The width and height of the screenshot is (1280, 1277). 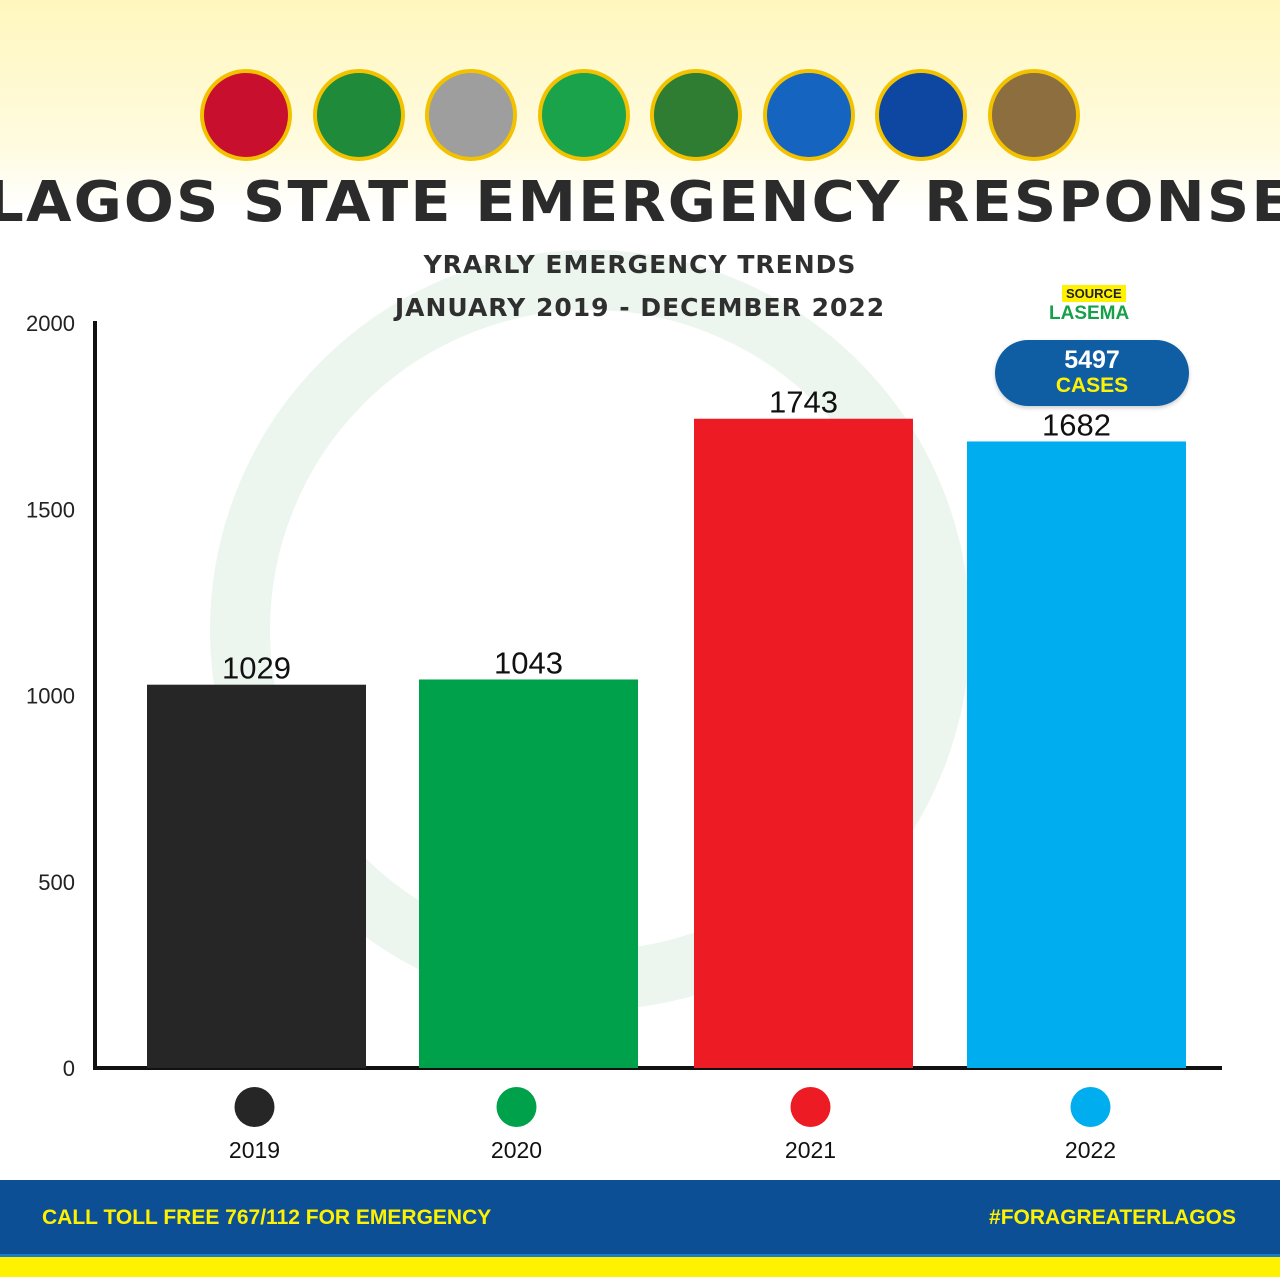 What do you see at coordinates (1094, 293) in the screenshot?
I see `source-label: SOURCE` at bounding box center [1094, 293].